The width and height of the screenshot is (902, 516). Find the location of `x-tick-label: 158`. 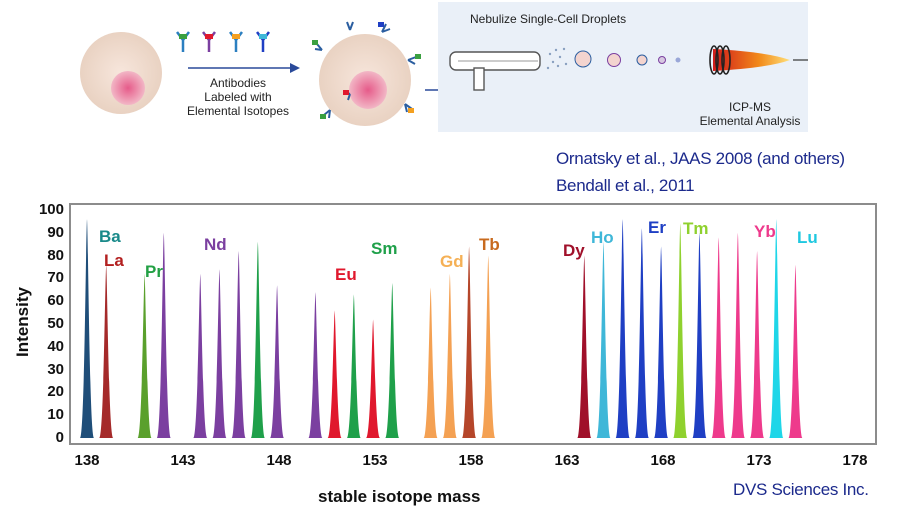

x-tick-label: 158 is located at coordinates (471, 460).